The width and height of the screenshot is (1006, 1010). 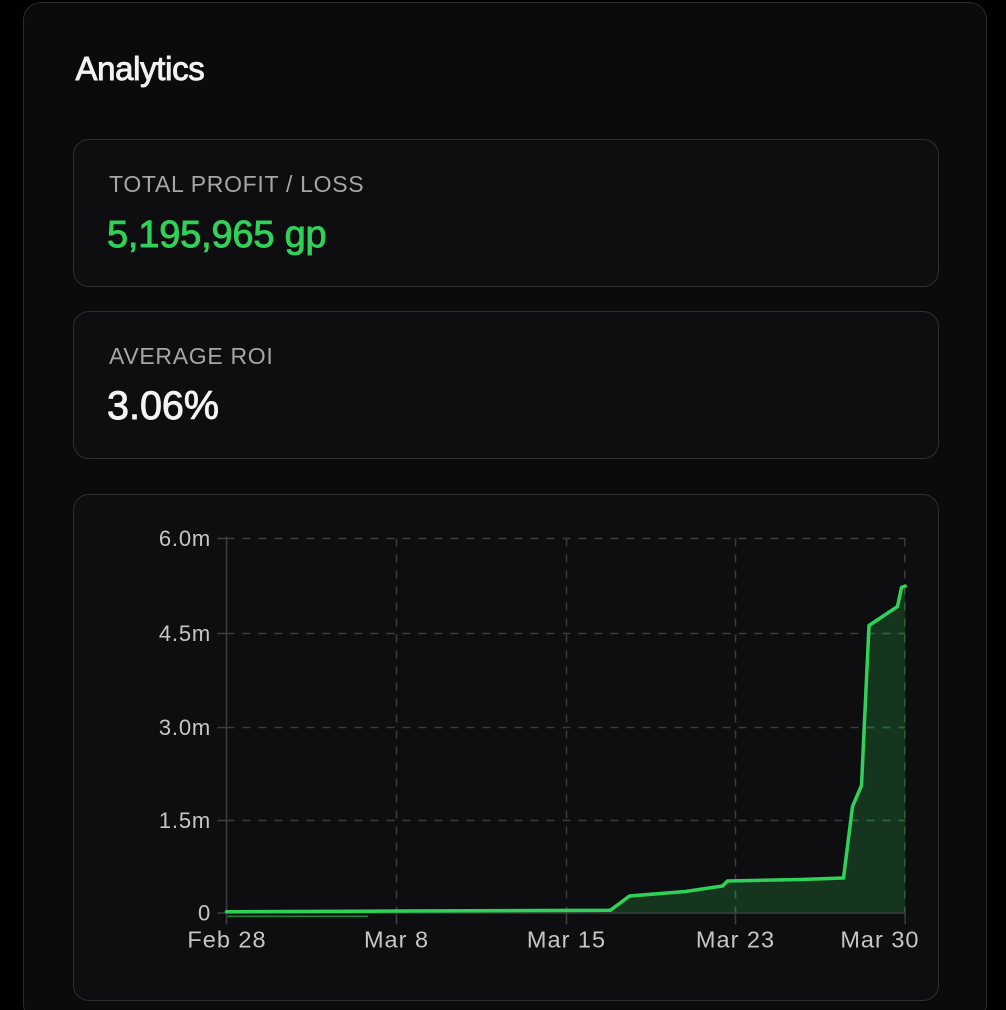 What do you see at coordinates (396, 939) in the screenshot?
I see `svg-text: Mar 8` at bounding box center [396, 939].